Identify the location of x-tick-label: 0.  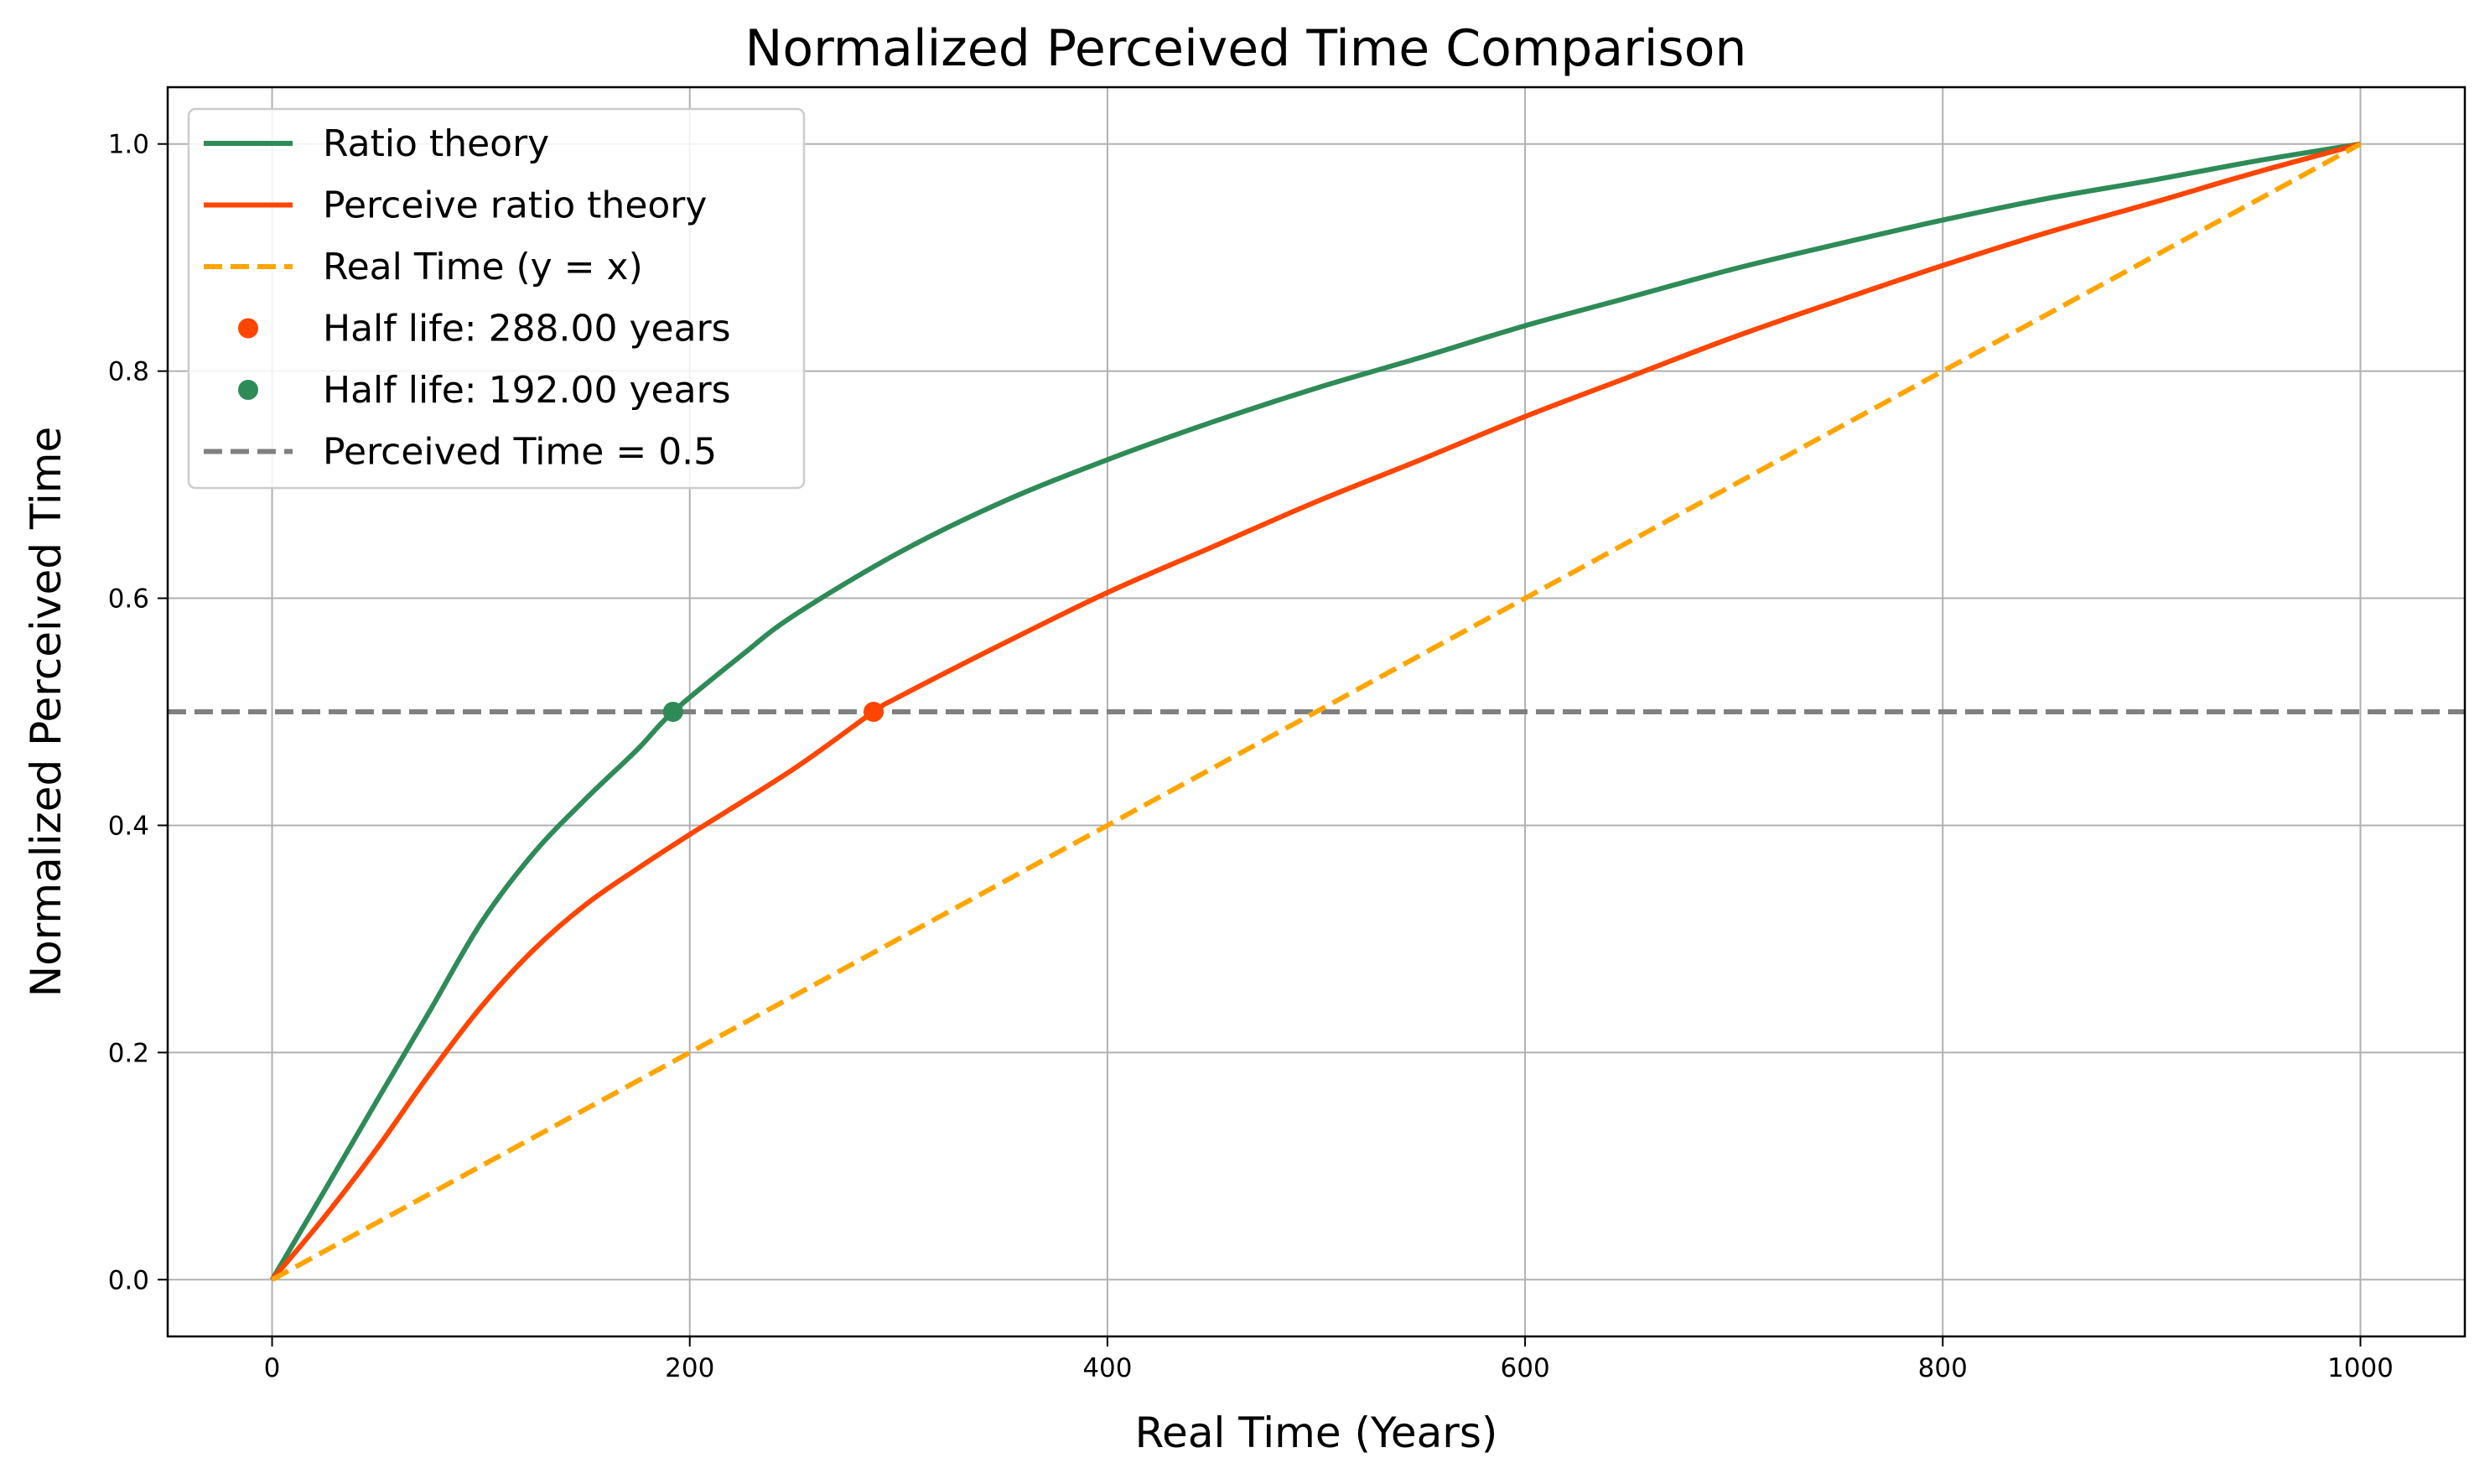
(272, 1368).